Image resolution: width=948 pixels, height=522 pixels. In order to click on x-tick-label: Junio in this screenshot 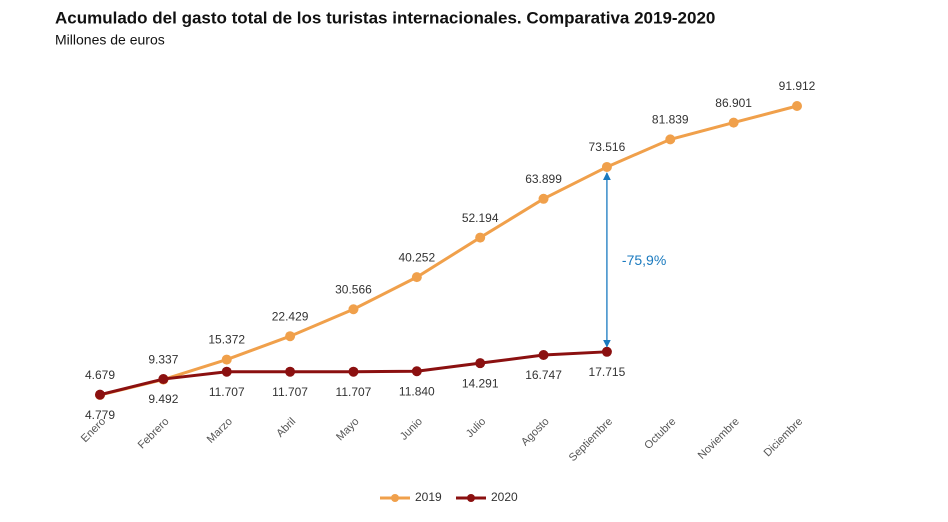, I will do `click(411, 429)`.